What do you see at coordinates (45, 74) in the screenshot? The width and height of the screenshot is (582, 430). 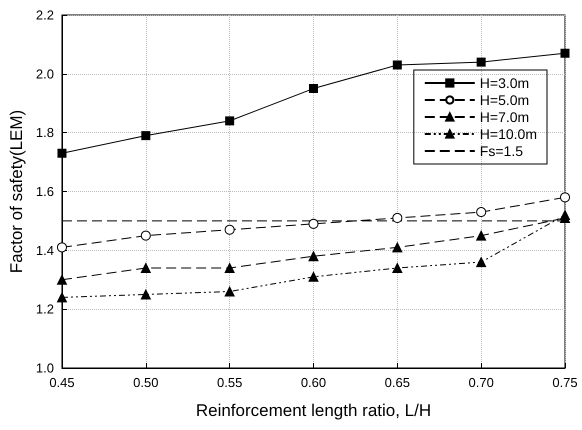 I see `y-tick-label: 2.0` at bounding box center [45, 74].